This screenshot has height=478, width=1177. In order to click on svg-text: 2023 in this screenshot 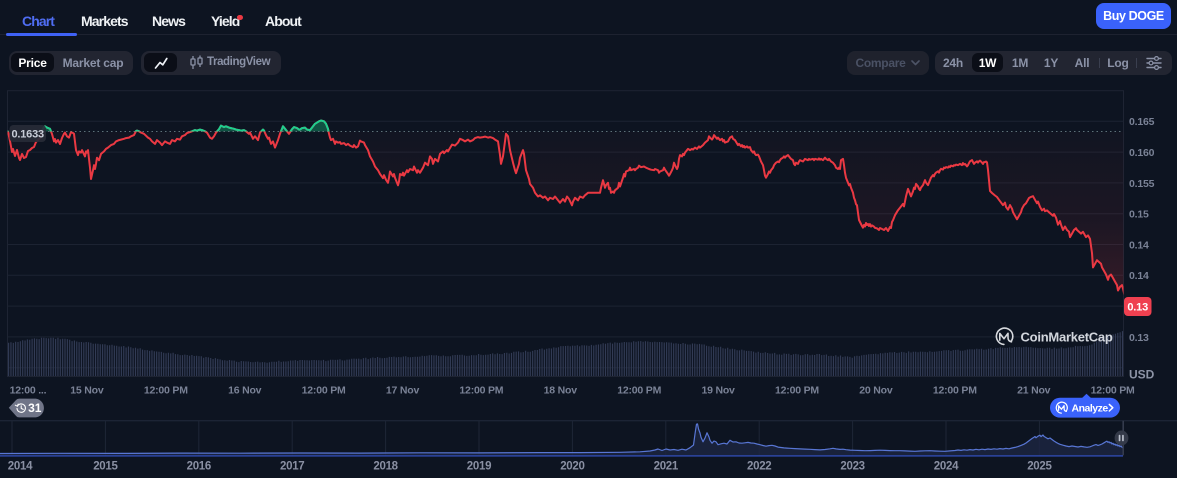, I will do `click(852, 467)`.